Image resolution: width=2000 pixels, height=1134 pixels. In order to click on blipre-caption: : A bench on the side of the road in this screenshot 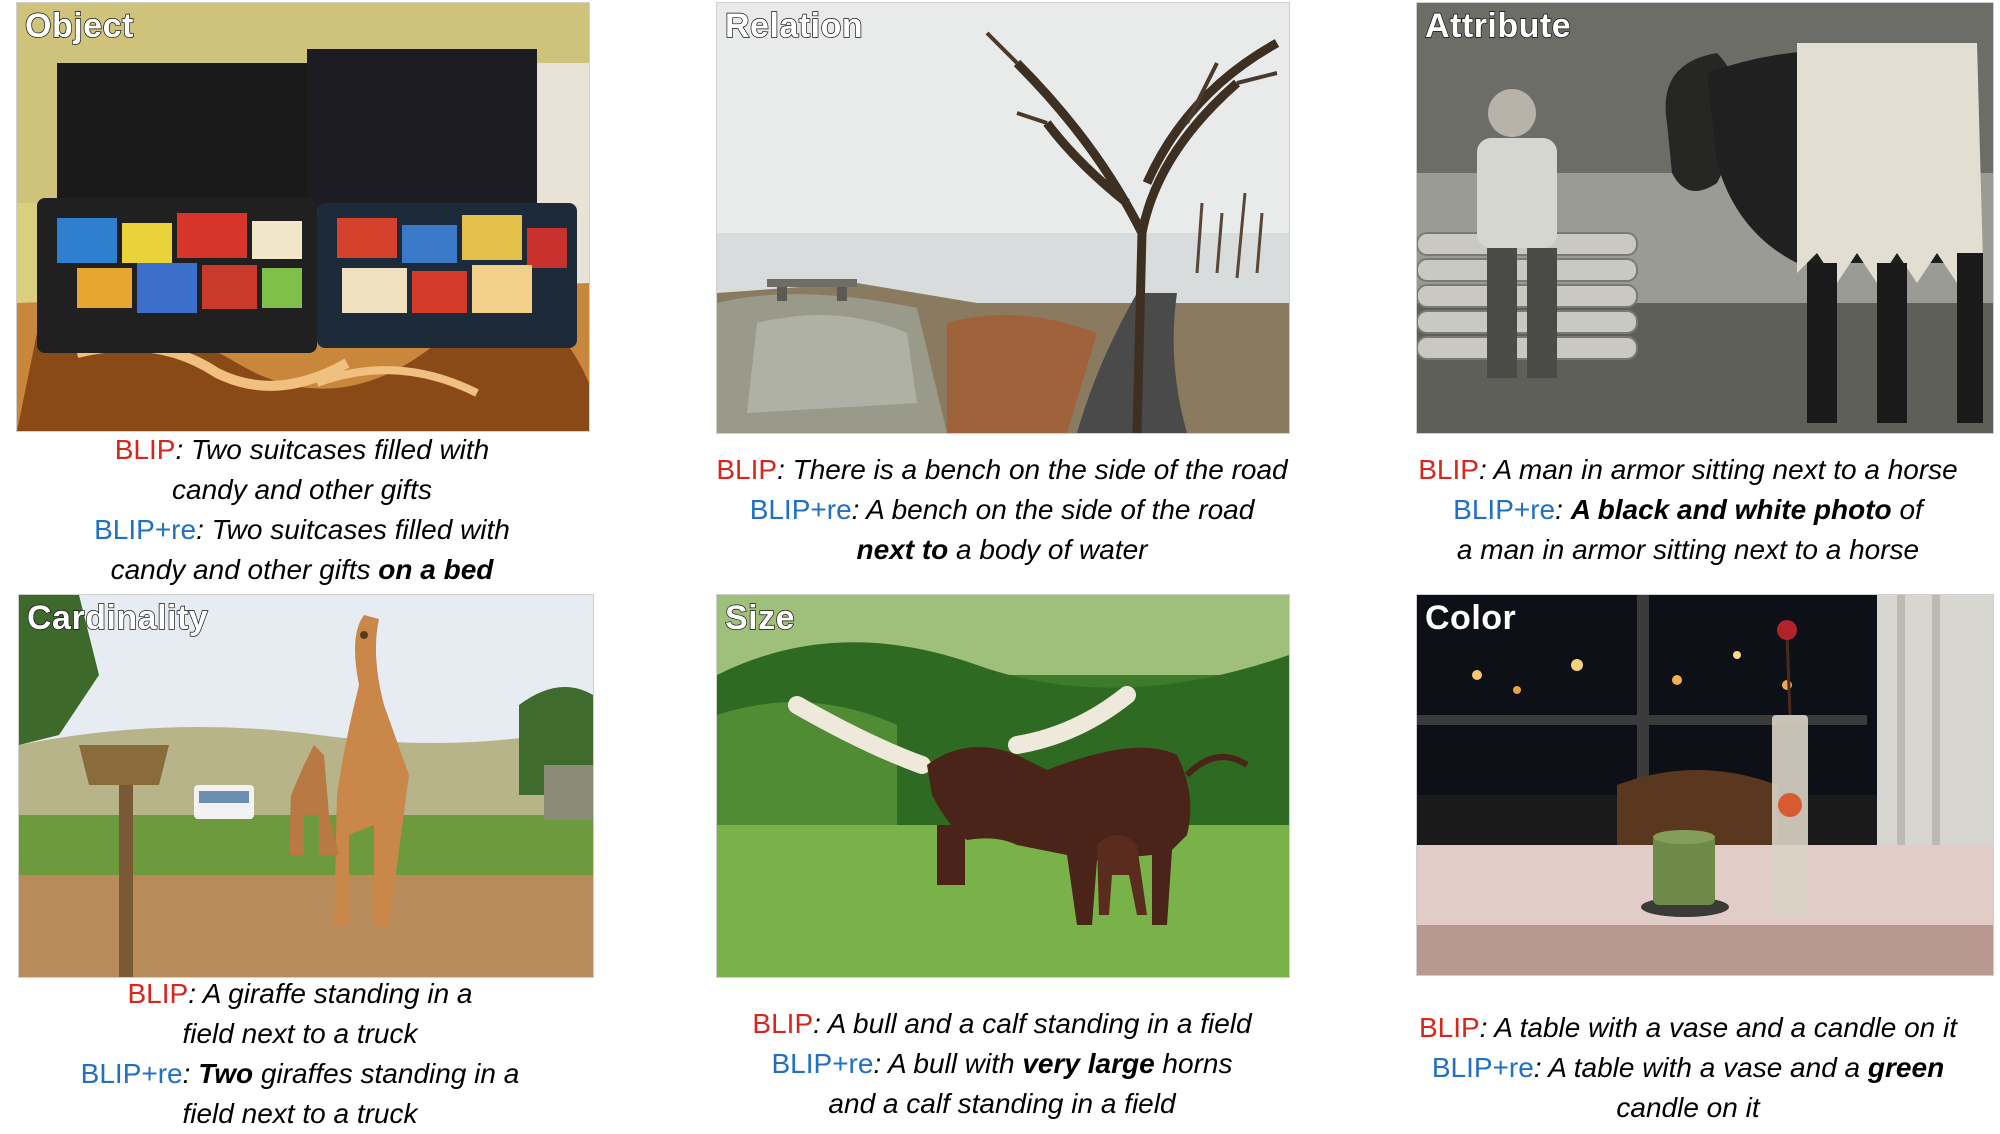, I will do `click(1053, 509)`.